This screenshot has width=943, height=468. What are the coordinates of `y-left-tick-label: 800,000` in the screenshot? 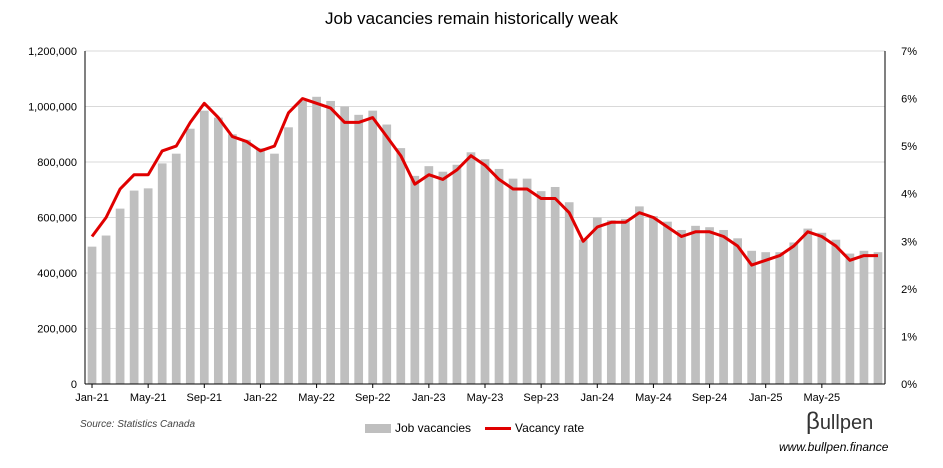 It's located at (57, 163).